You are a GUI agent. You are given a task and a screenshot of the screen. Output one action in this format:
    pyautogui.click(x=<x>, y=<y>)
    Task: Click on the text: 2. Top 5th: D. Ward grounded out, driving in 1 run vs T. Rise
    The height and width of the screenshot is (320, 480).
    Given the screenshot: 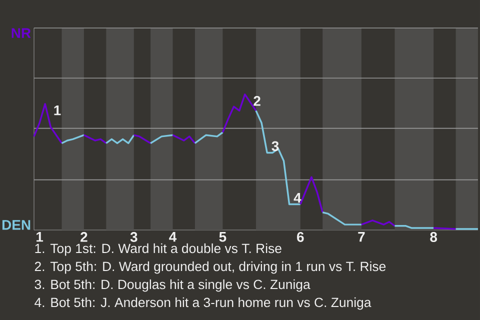 What is the action you would take?
    pyautogui.click(x=210, y=267)
    